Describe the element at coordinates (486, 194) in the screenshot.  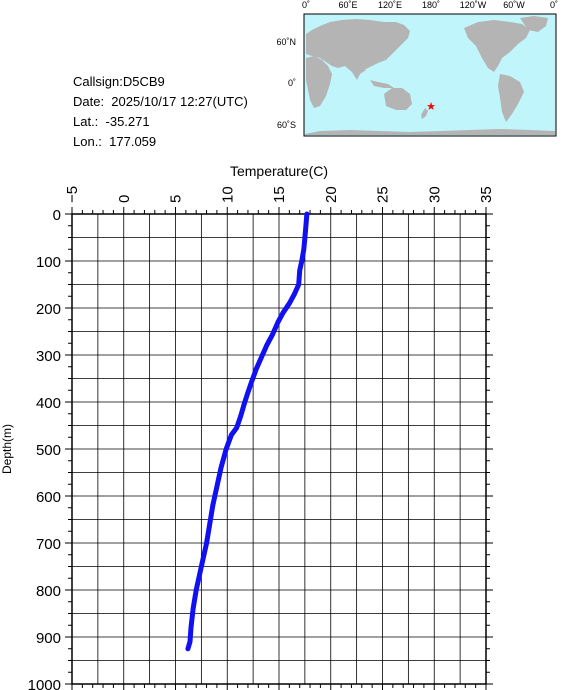
I see `x-tick-label: 35` at that location.